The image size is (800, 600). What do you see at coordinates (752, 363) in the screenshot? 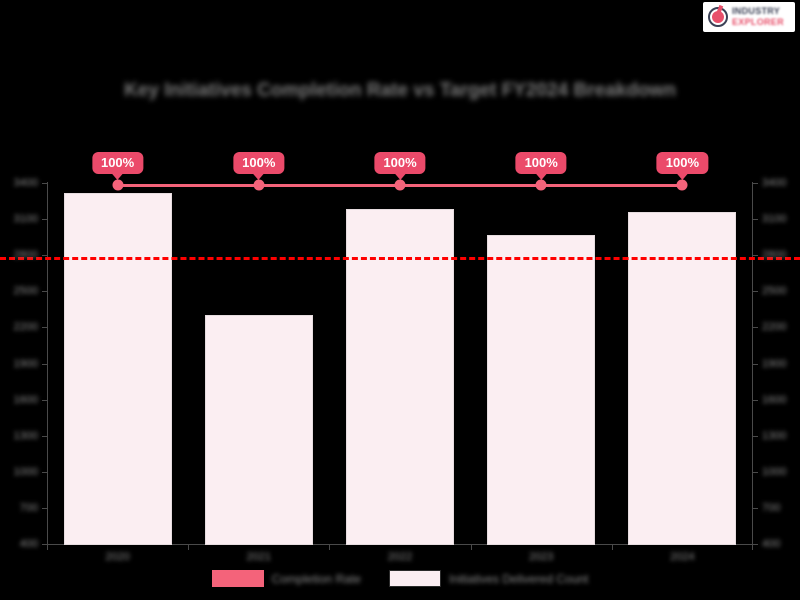
I see `y-axis-right` at bounding box center [752, 363].